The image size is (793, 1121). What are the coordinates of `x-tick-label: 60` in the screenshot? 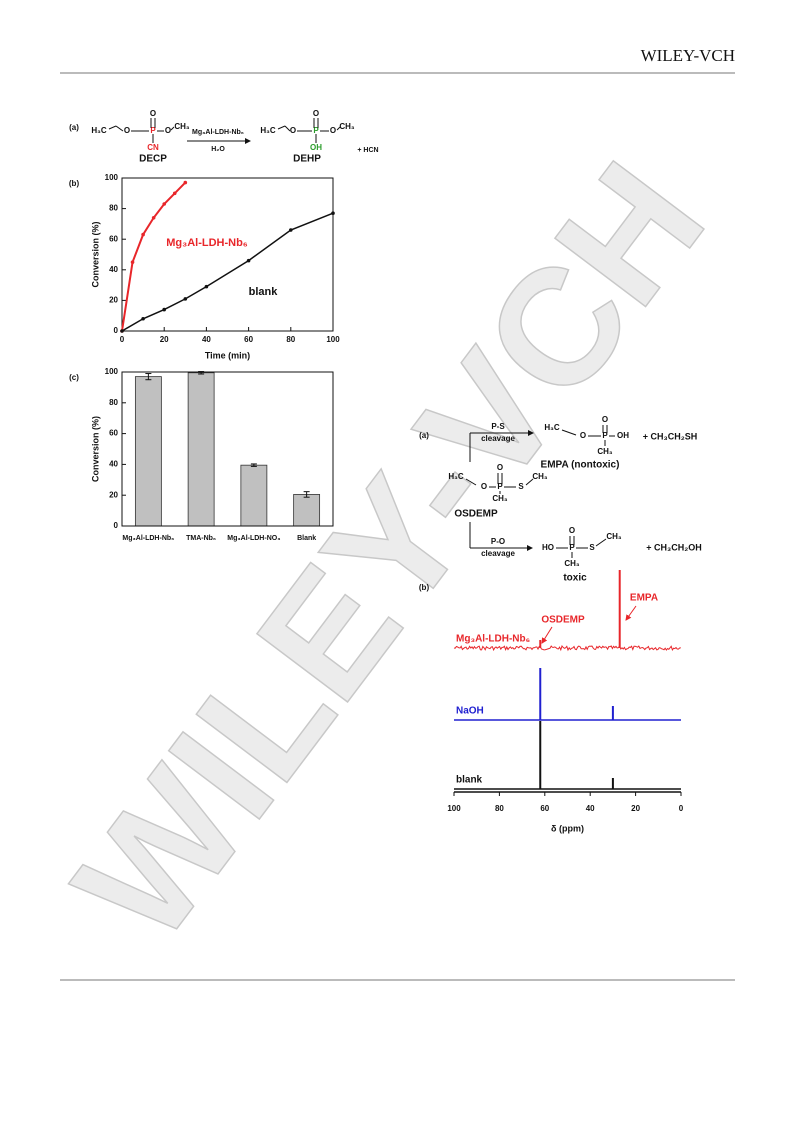 It's located at (248, 339).